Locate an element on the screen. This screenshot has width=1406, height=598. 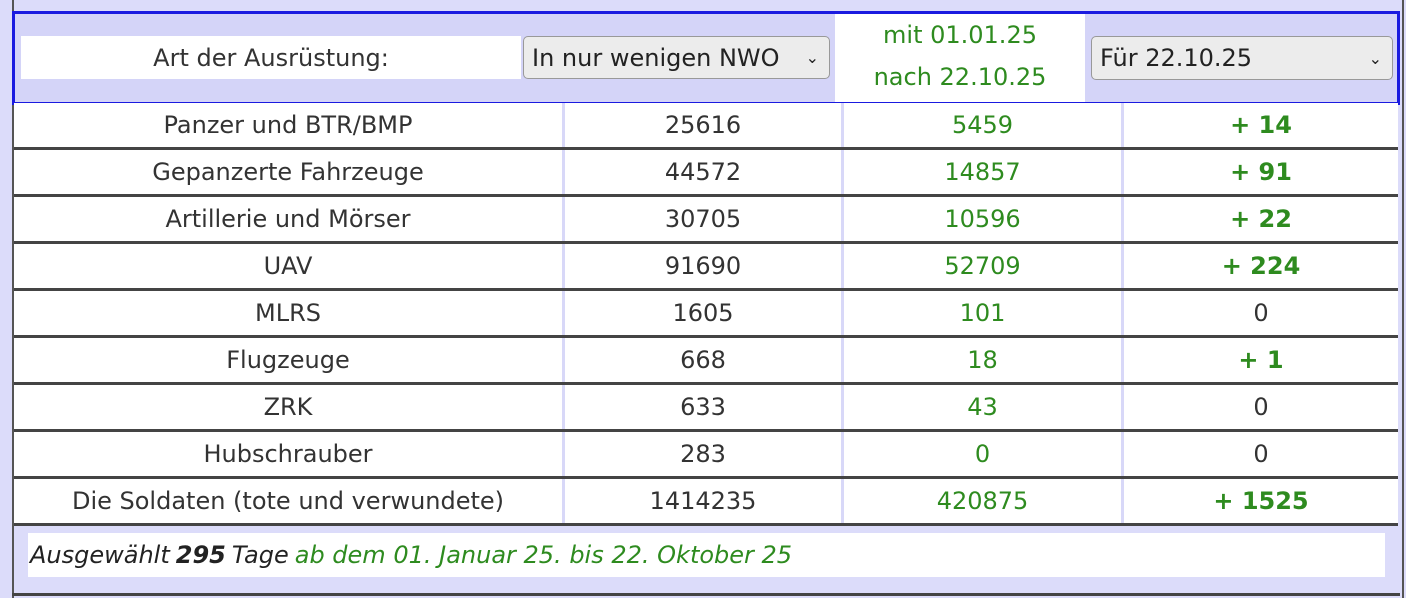
cell-period: 43 is located at coordinates (982, 407).